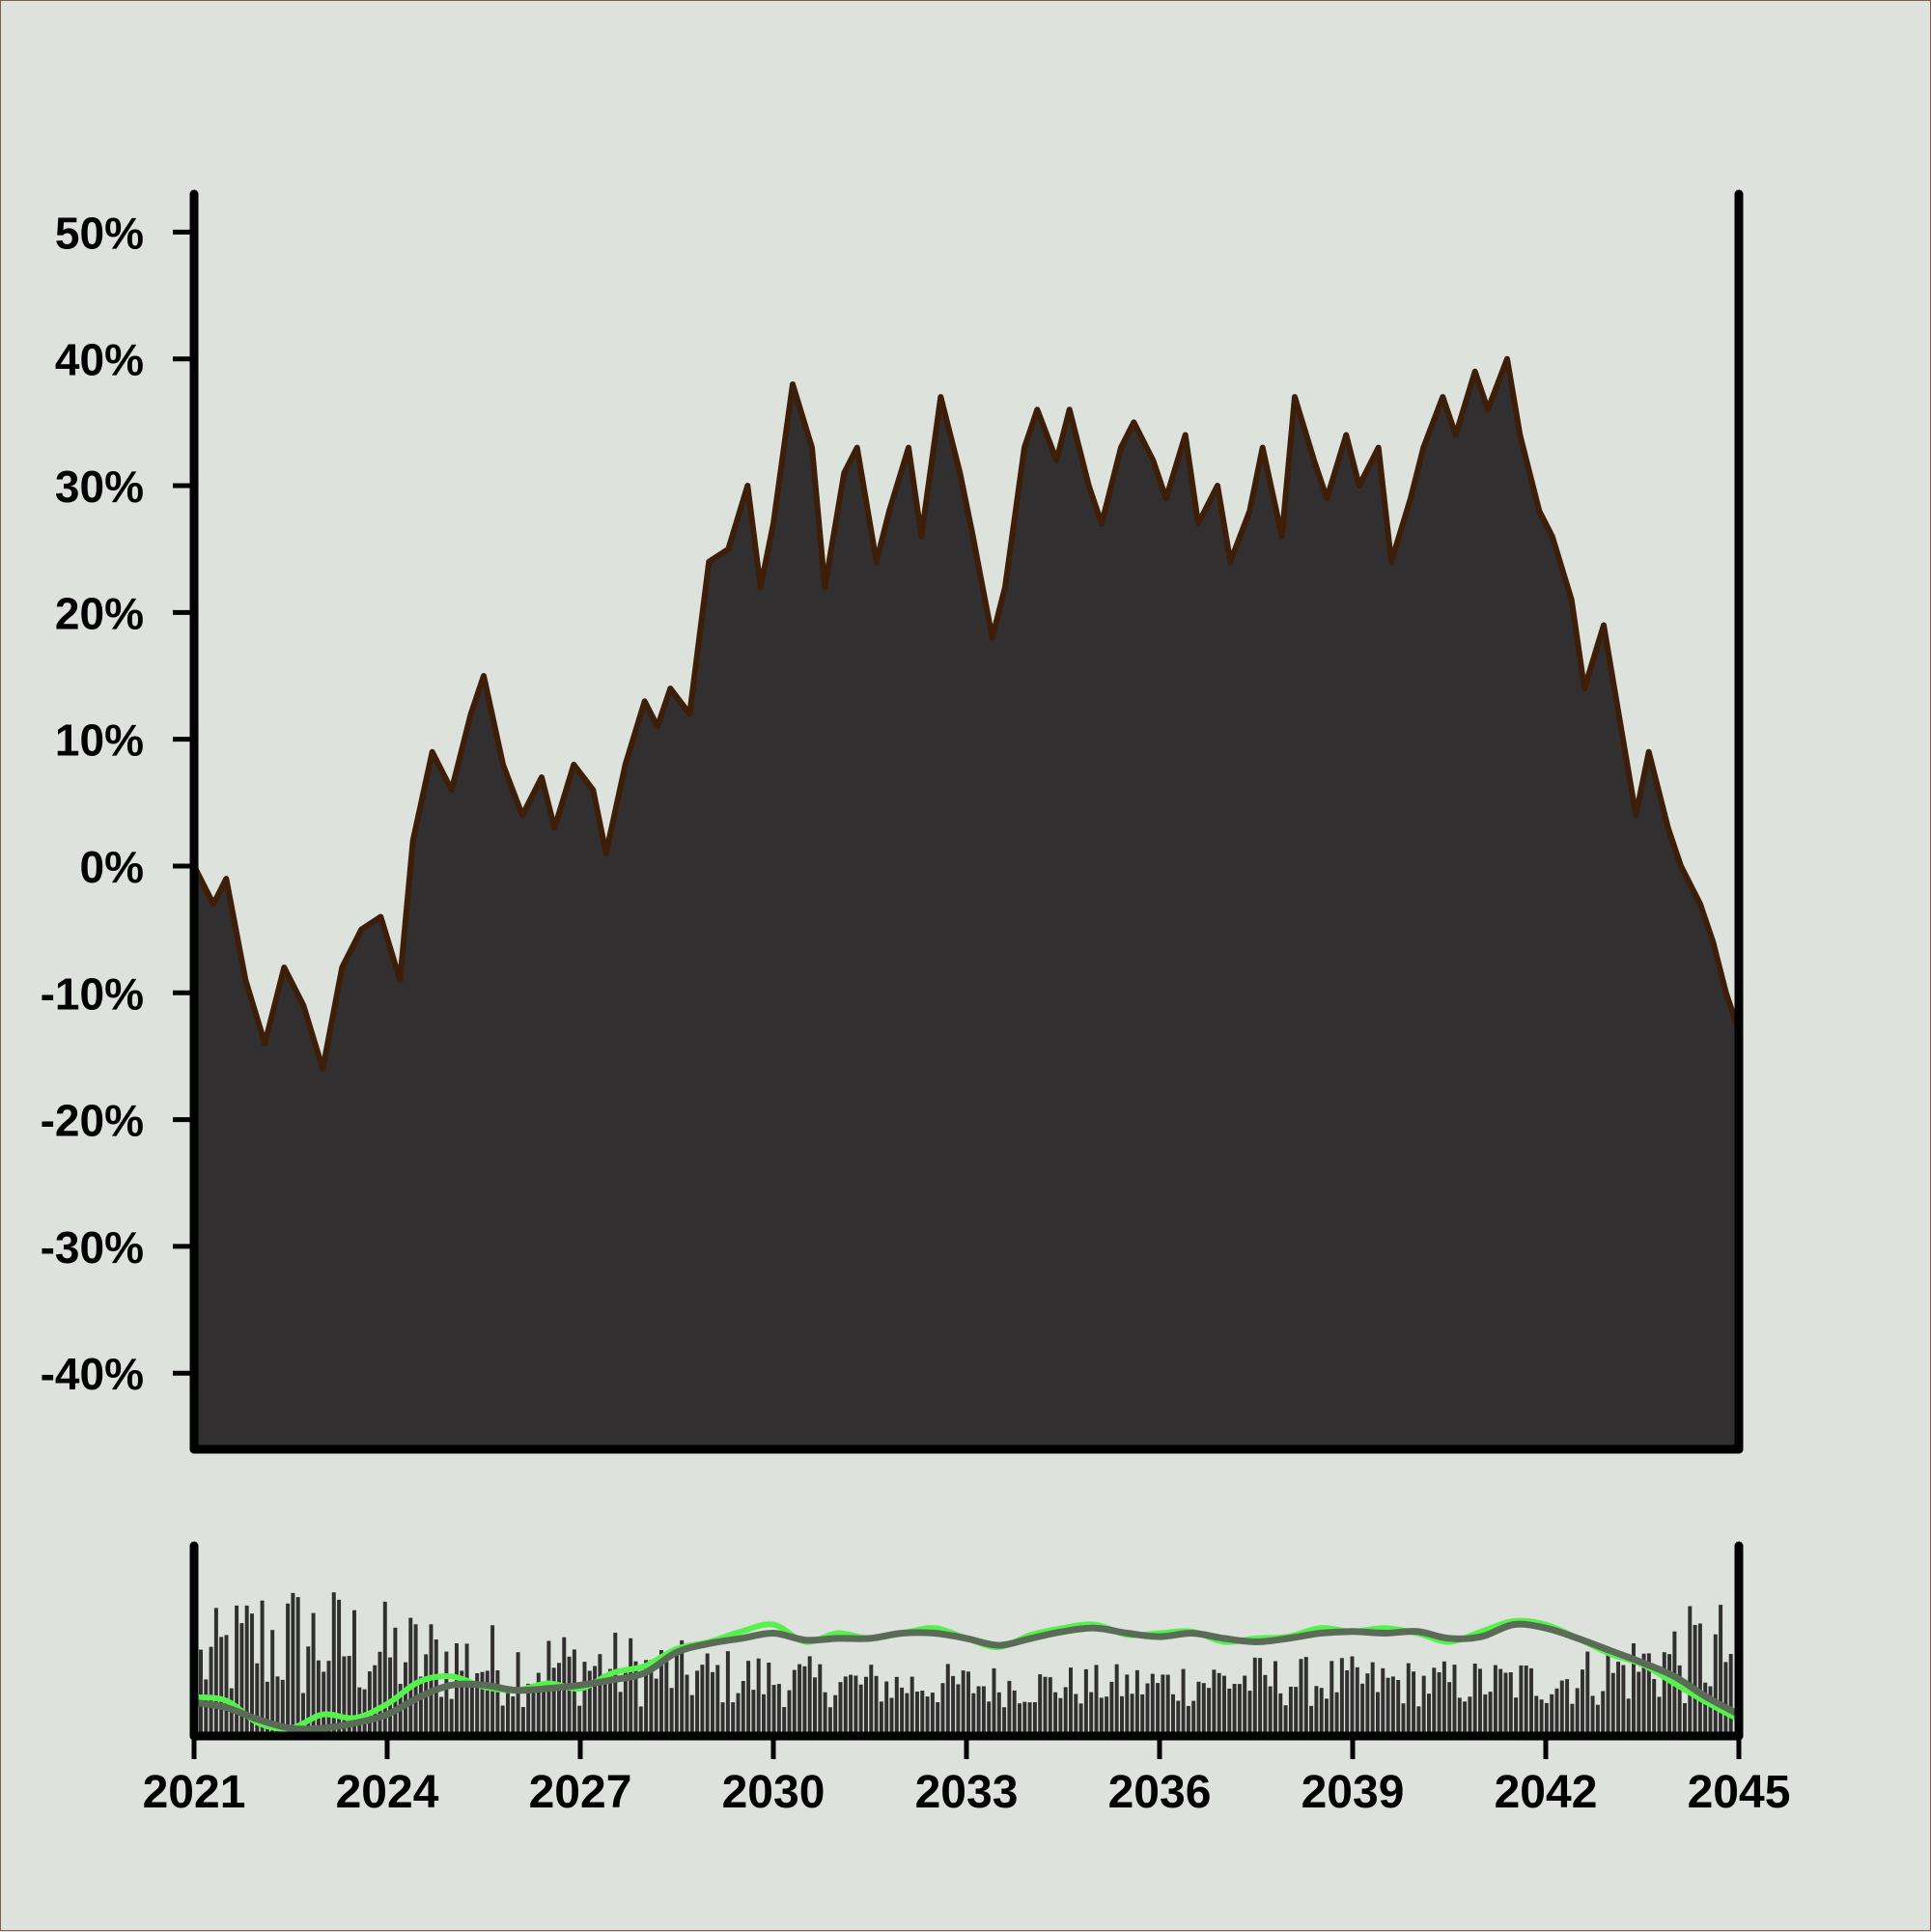  Describe the element at coordinates (1739, 1793) in the screenshot. I see `x-tick-label: 2045` at that location.